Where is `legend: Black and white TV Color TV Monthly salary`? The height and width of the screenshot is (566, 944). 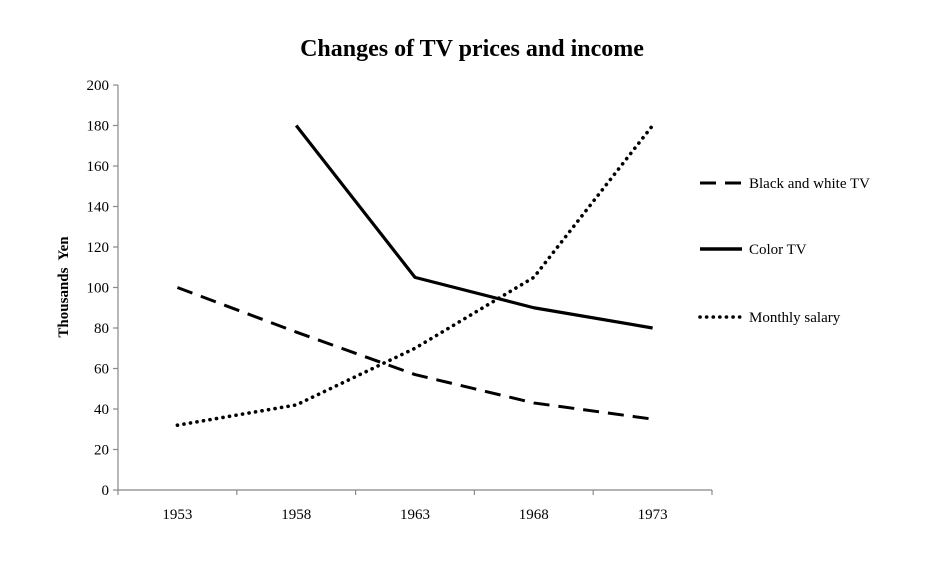
legend: Black and white TV Color TV Monthly salary is located at coordinates (785, 251).